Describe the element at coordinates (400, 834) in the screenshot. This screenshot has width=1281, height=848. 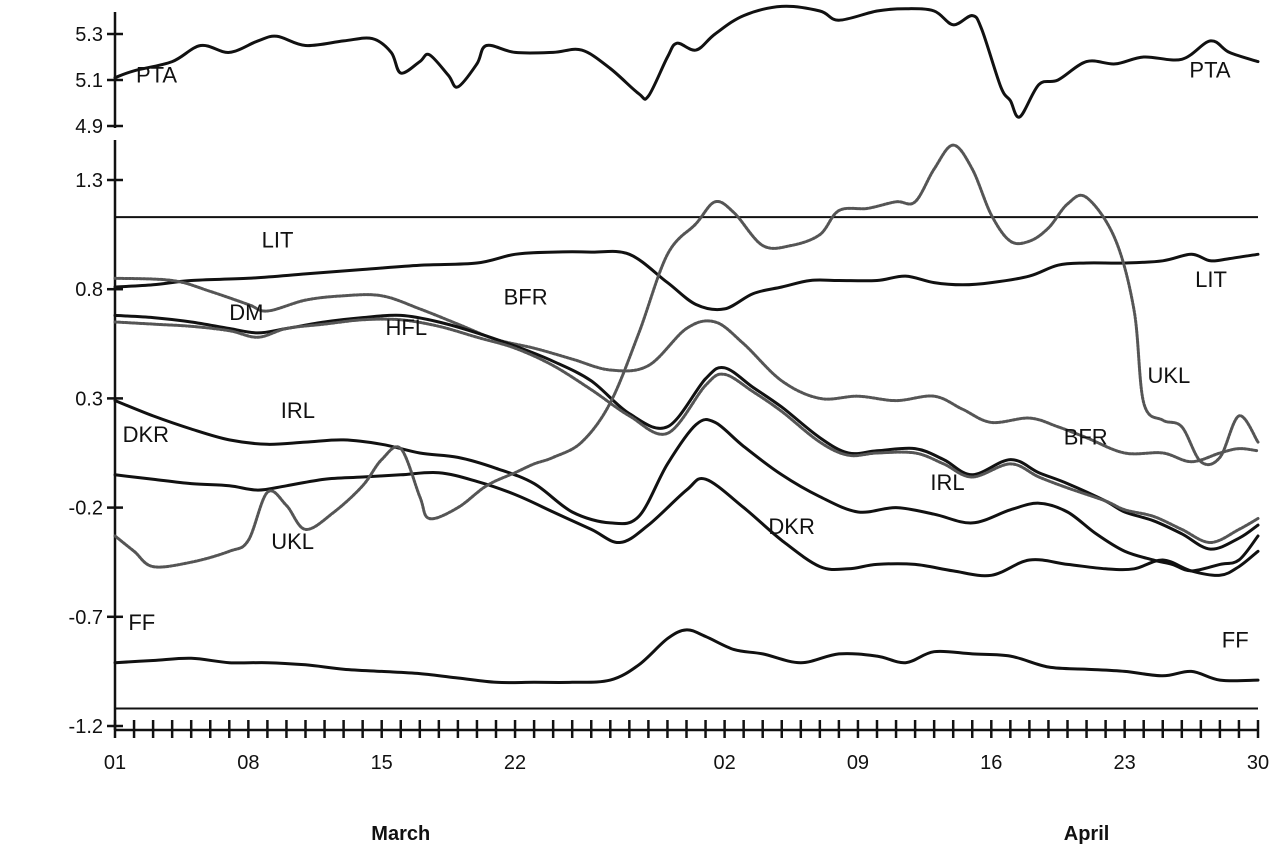
I see `month-label: March` at that location.